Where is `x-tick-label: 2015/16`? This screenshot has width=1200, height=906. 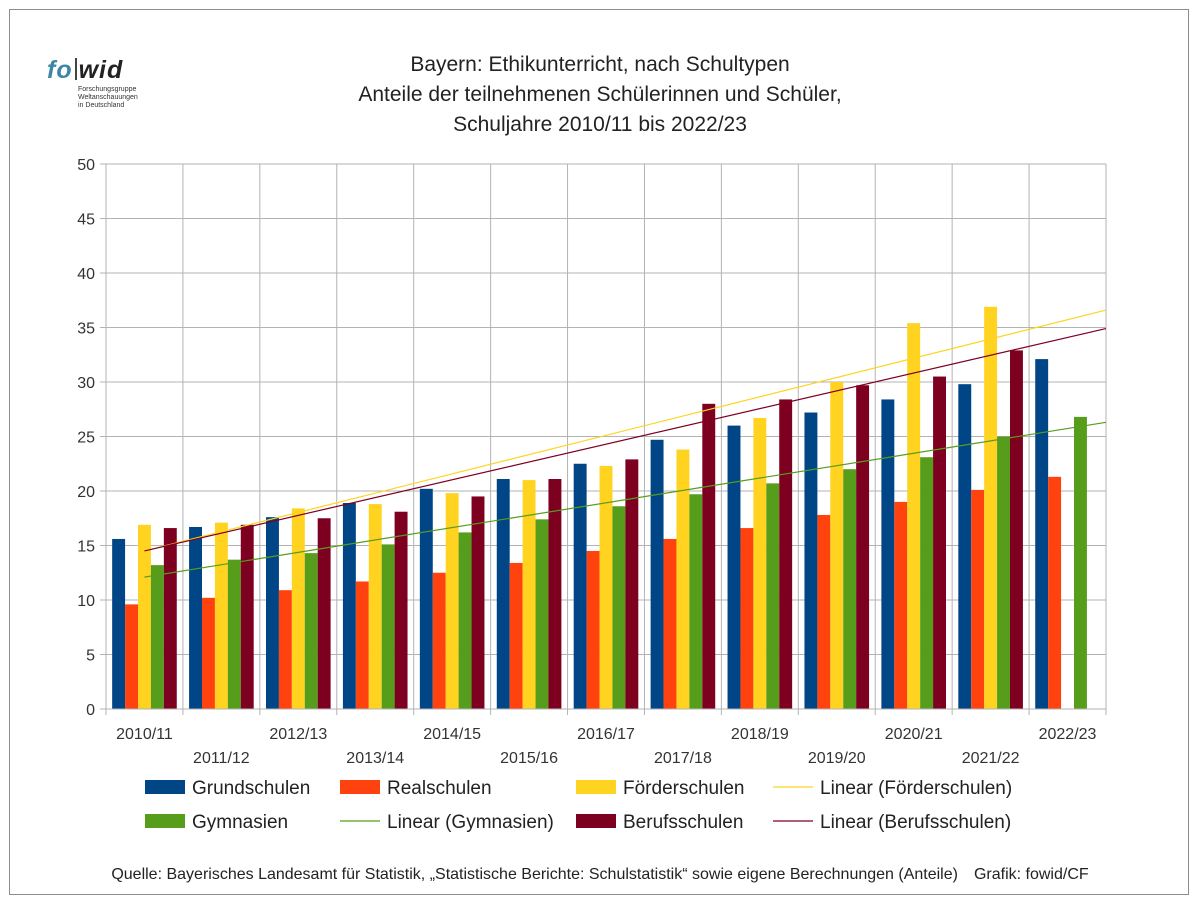 x-tick-label: 2015/16 is located at coordinates (529, 758).